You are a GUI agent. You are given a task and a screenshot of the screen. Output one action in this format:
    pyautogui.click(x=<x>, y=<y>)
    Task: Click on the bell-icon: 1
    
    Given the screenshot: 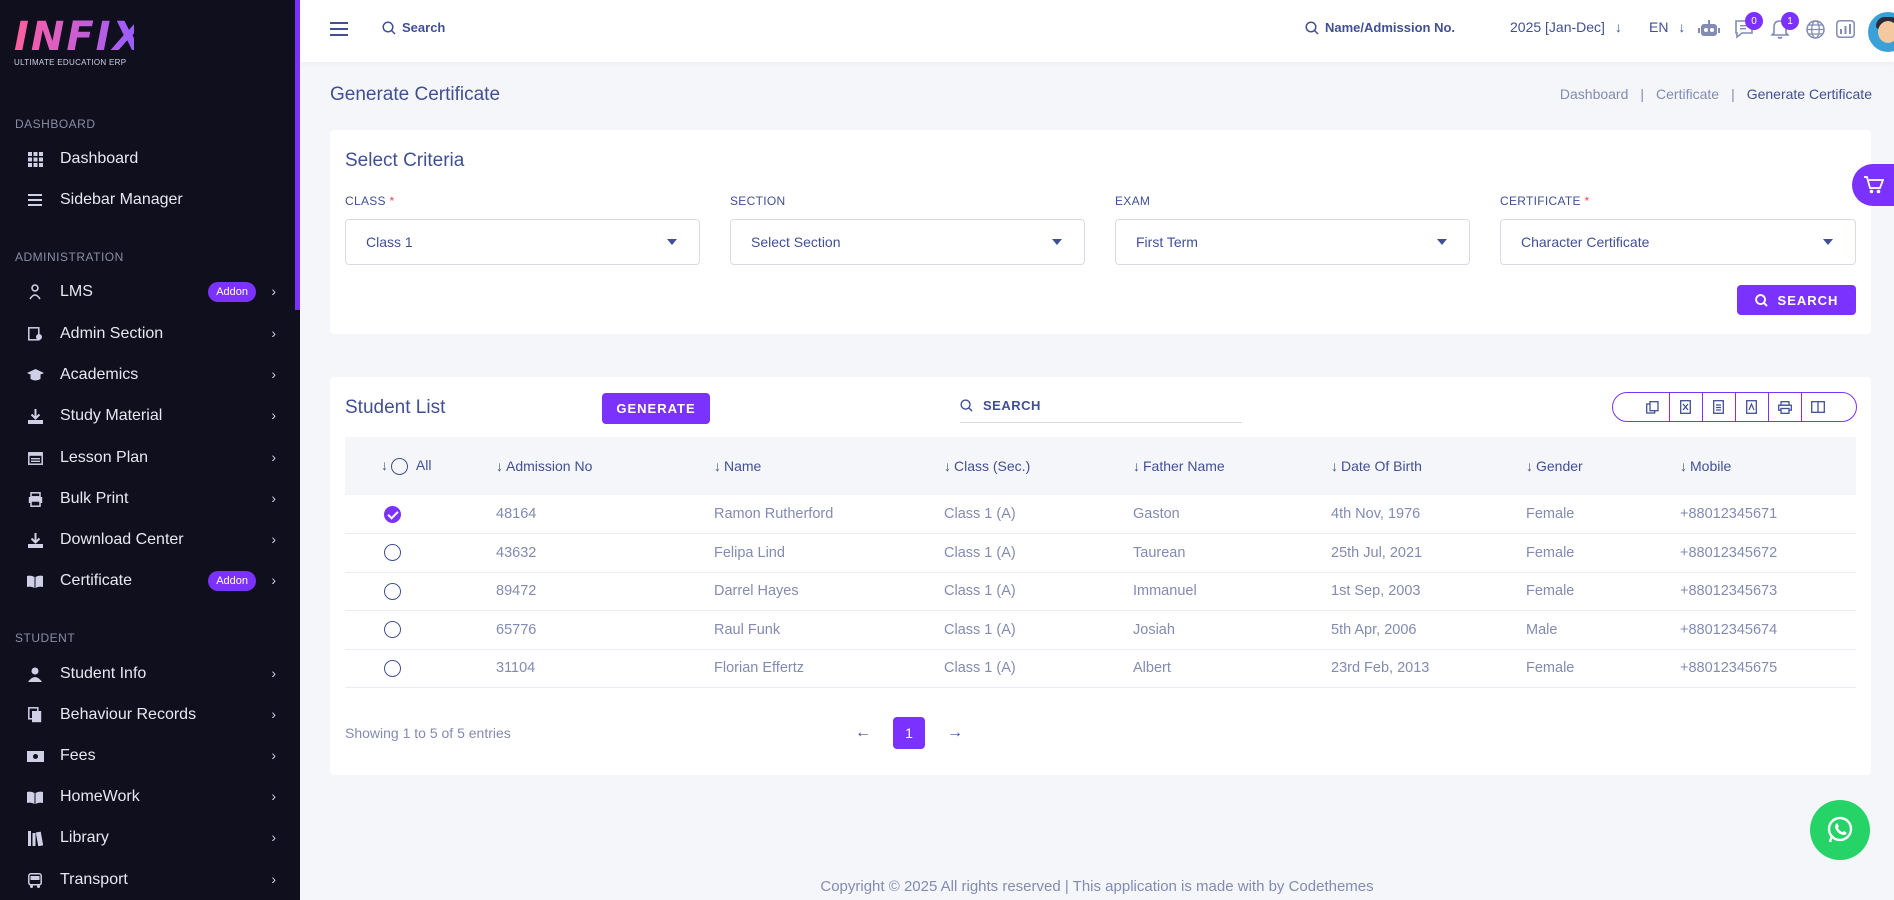 What is the action you would take?
    pyautogui.click(x=1784, y=26)
    